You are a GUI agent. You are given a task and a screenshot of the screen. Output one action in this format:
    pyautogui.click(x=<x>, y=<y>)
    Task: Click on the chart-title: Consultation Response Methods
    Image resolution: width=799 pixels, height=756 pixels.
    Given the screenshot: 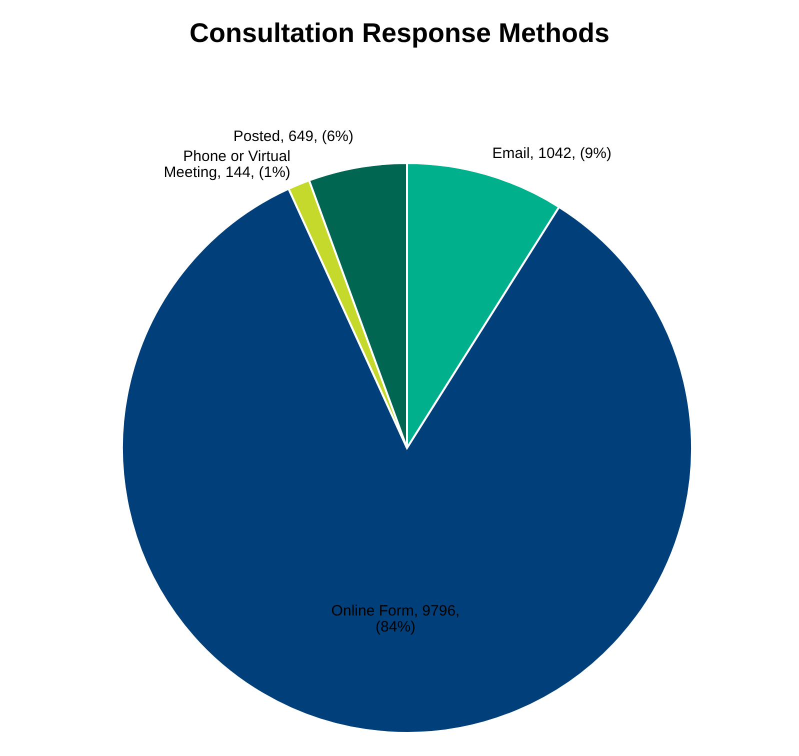 What is the action you would take?
    pyautogui.click(x=399, y=33)
    